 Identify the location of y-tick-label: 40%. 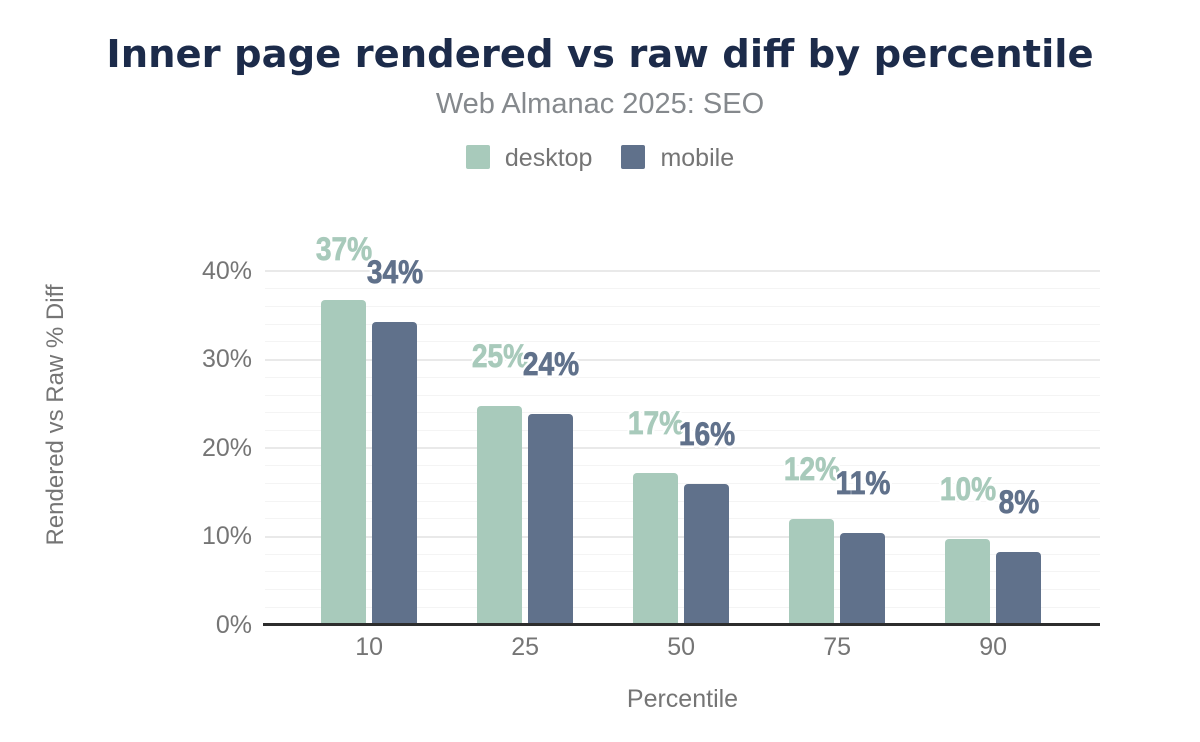
(226, 271).